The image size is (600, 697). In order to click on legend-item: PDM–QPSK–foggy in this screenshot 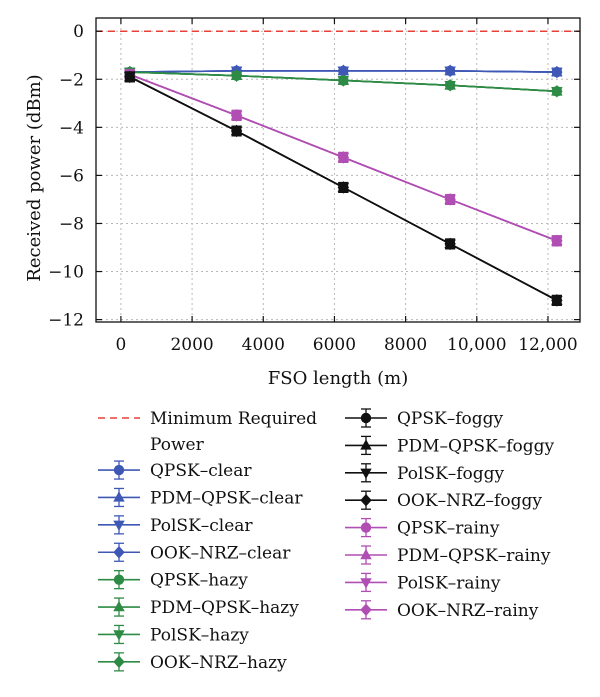, I will do `click(449, 445)`.